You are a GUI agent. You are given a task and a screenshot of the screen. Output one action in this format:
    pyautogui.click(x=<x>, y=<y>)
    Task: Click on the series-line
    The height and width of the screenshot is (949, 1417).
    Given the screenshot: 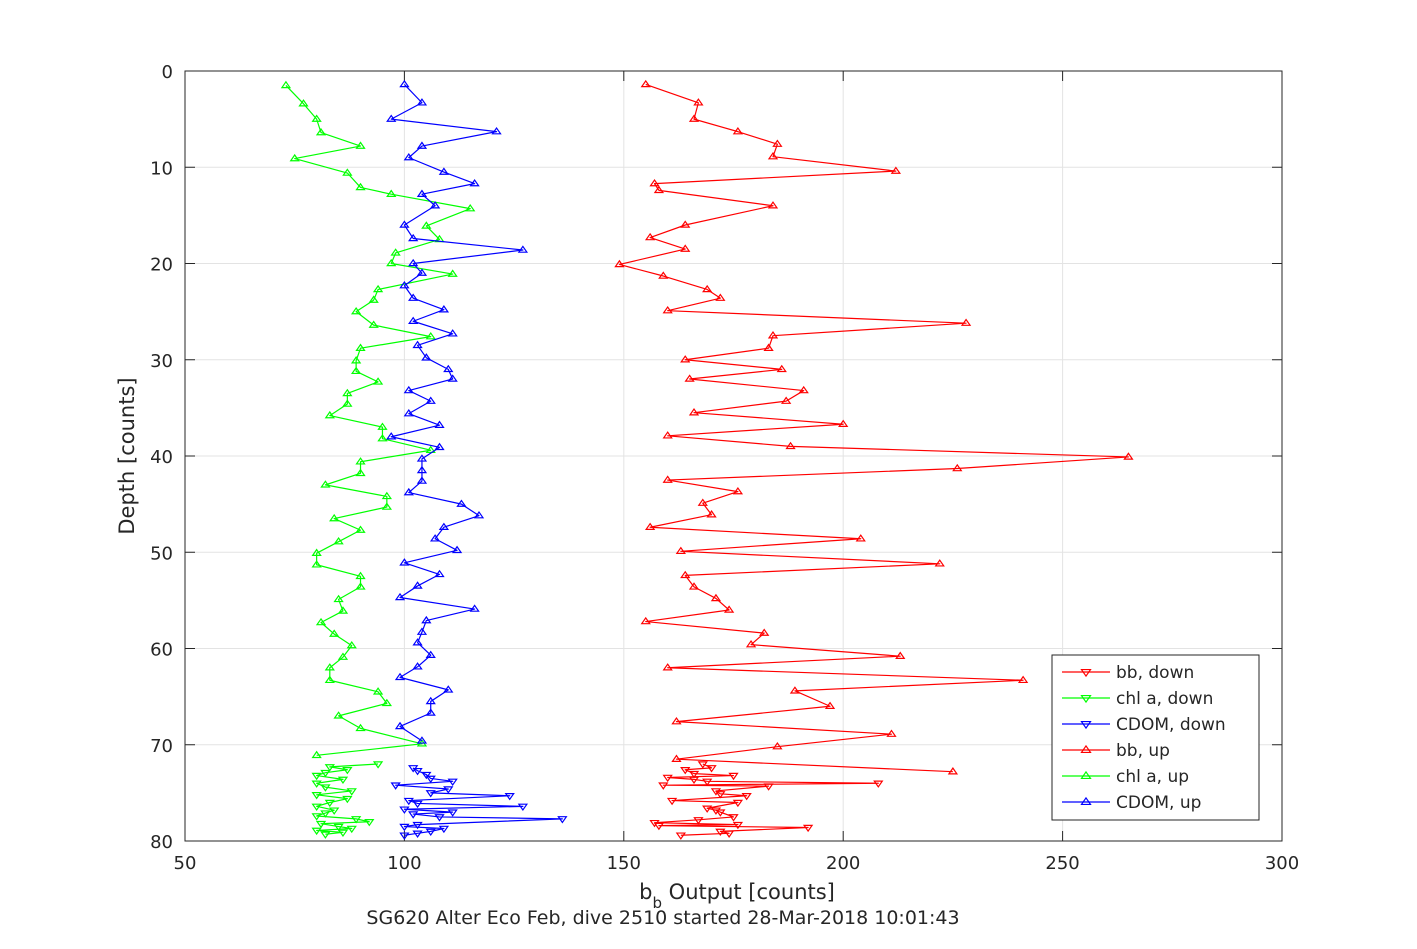 What is the action you would take?
    pyautogui.click(x=378, y=420)
    